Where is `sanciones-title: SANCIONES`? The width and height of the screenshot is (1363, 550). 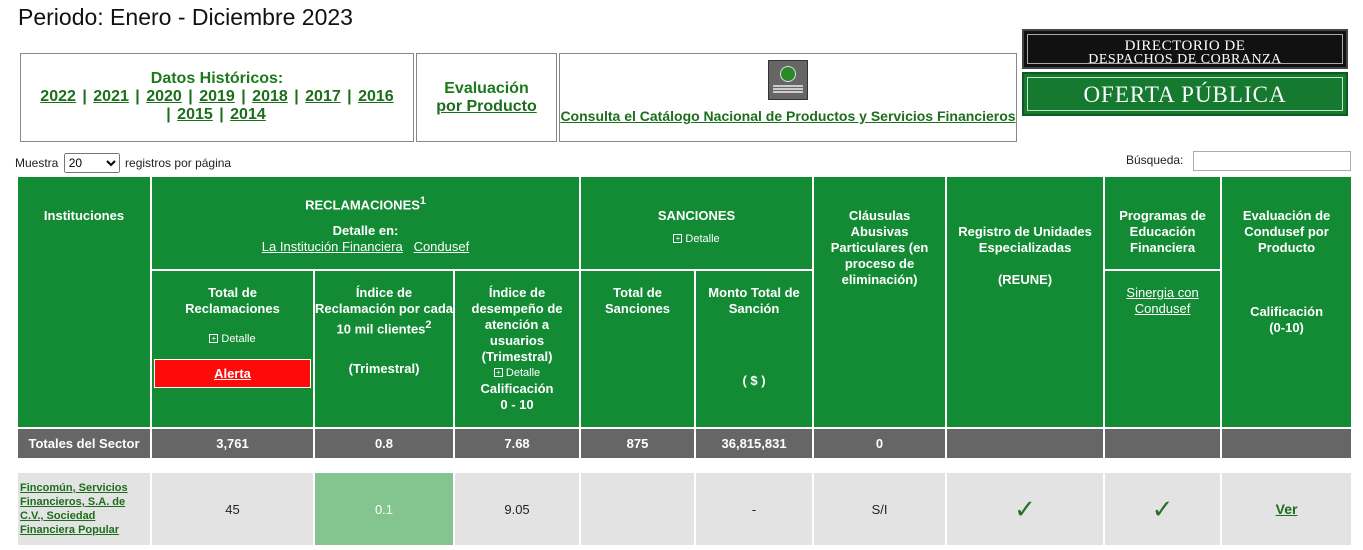 sanciones-title: SANCIONES is located at coordinates (696, 215).